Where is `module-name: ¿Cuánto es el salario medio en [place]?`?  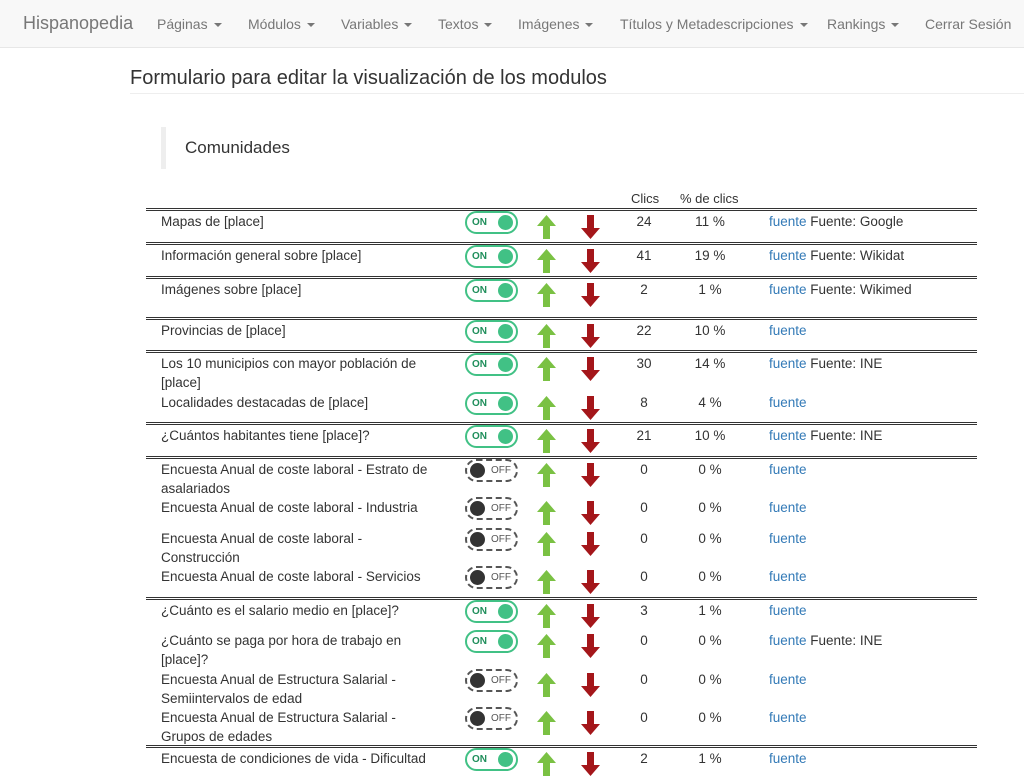
module-name: ¿Cuánto es el salario medio en [place]? is located at coordinates (280, 610).